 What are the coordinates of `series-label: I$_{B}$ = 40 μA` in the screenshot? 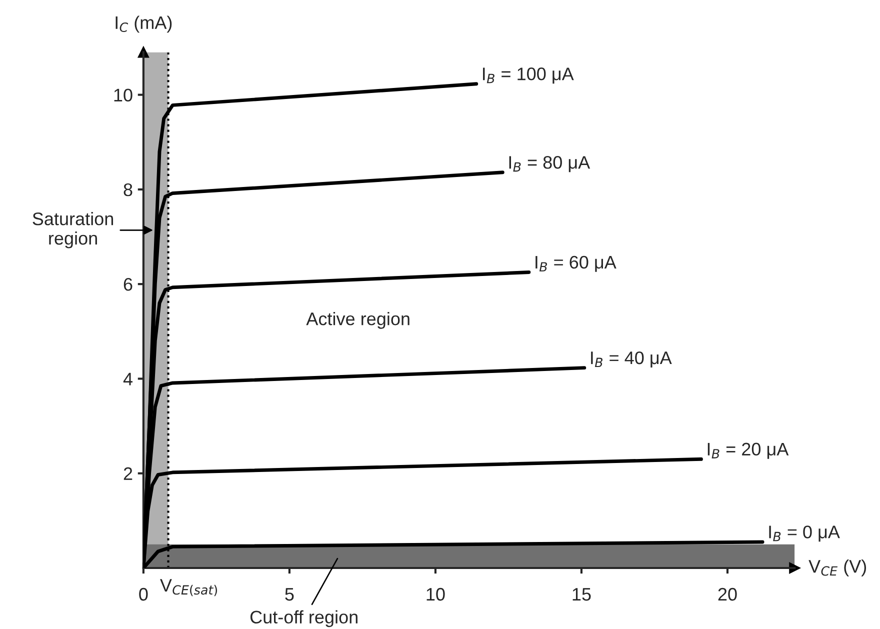 It's located at (631, 359).